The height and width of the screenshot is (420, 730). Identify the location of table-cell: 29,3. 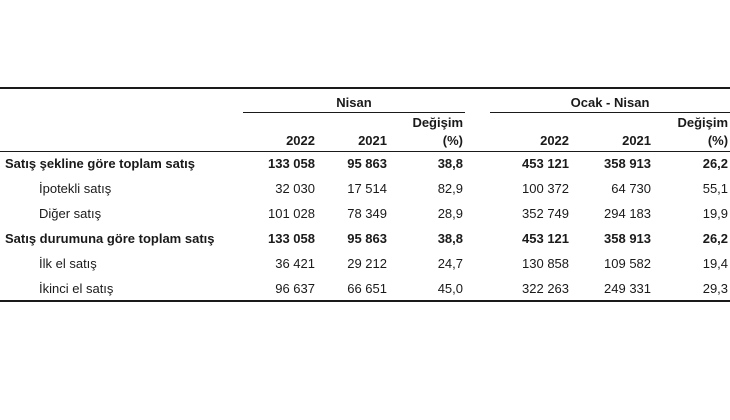
(715, 288).